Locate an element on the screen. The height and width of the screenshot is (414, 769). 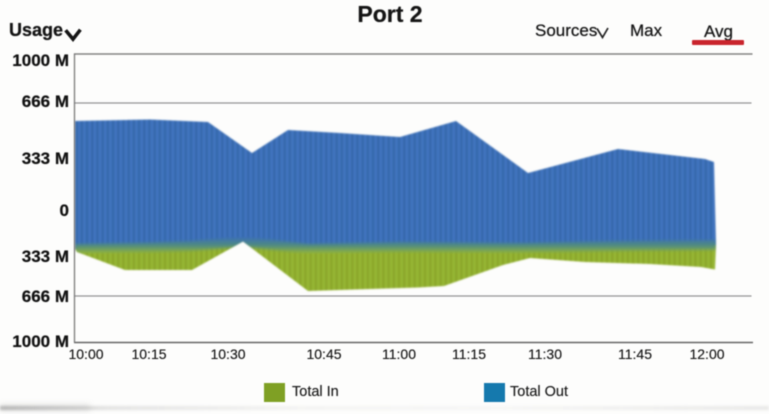
total-in-area is located at coordinates (395, 266).